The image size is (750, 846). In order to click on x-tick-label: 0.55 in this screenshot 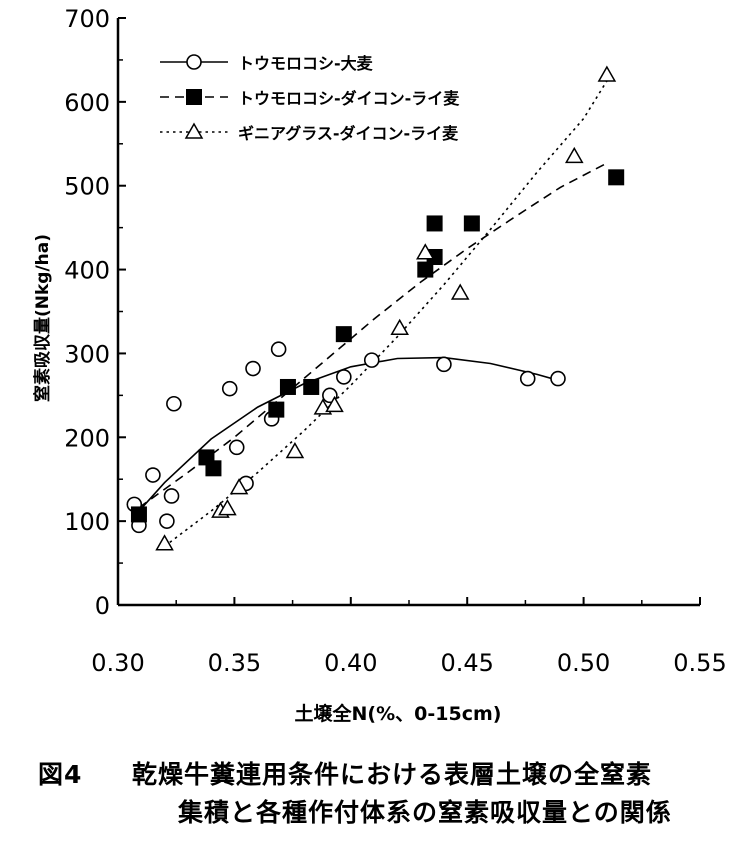, I will do `click(699, 663)`.